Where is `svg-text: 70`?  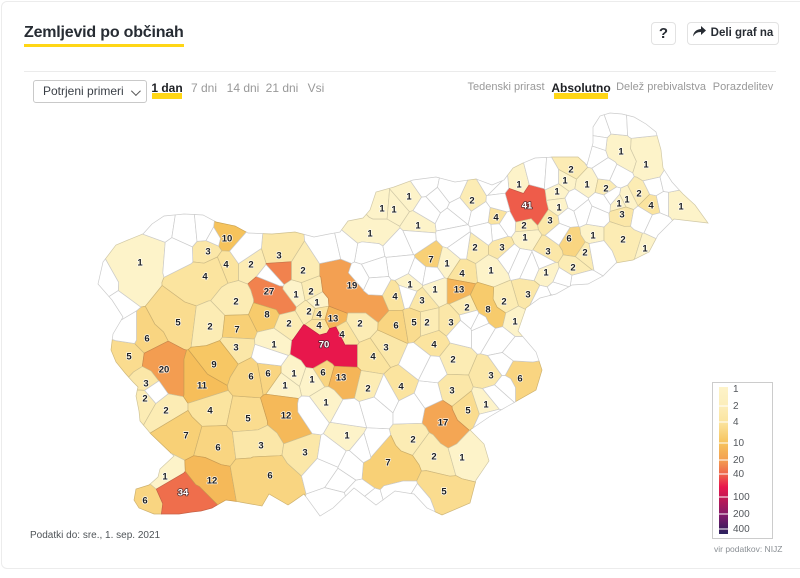 svg-text: 70 is located at coordinates (324, 345).